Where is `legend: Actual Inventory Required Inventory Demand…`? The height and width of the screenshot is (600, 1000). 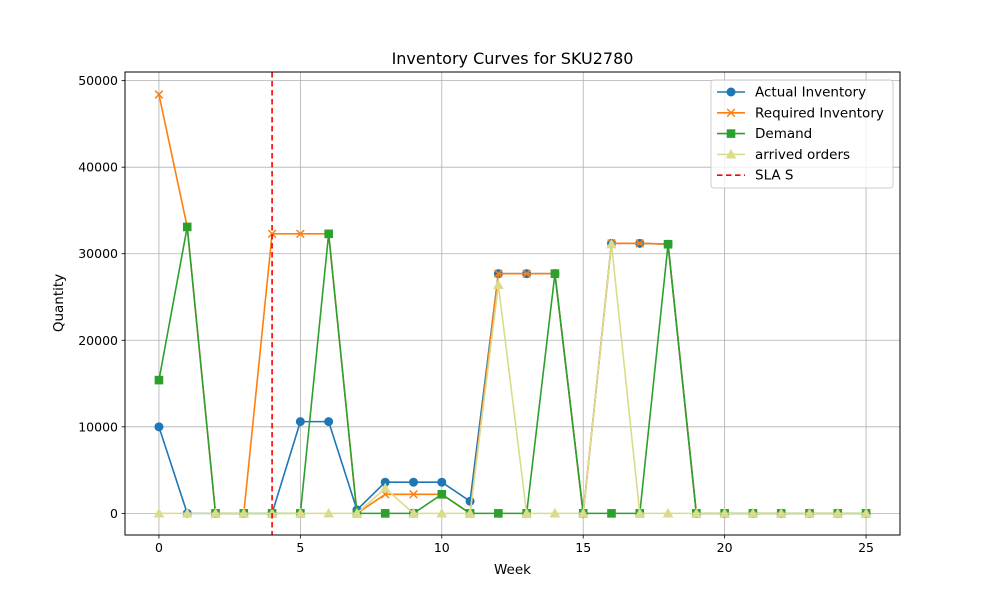
legend: Actual Inventory Required Inventory Demand… is located at coordinates (802, 134).